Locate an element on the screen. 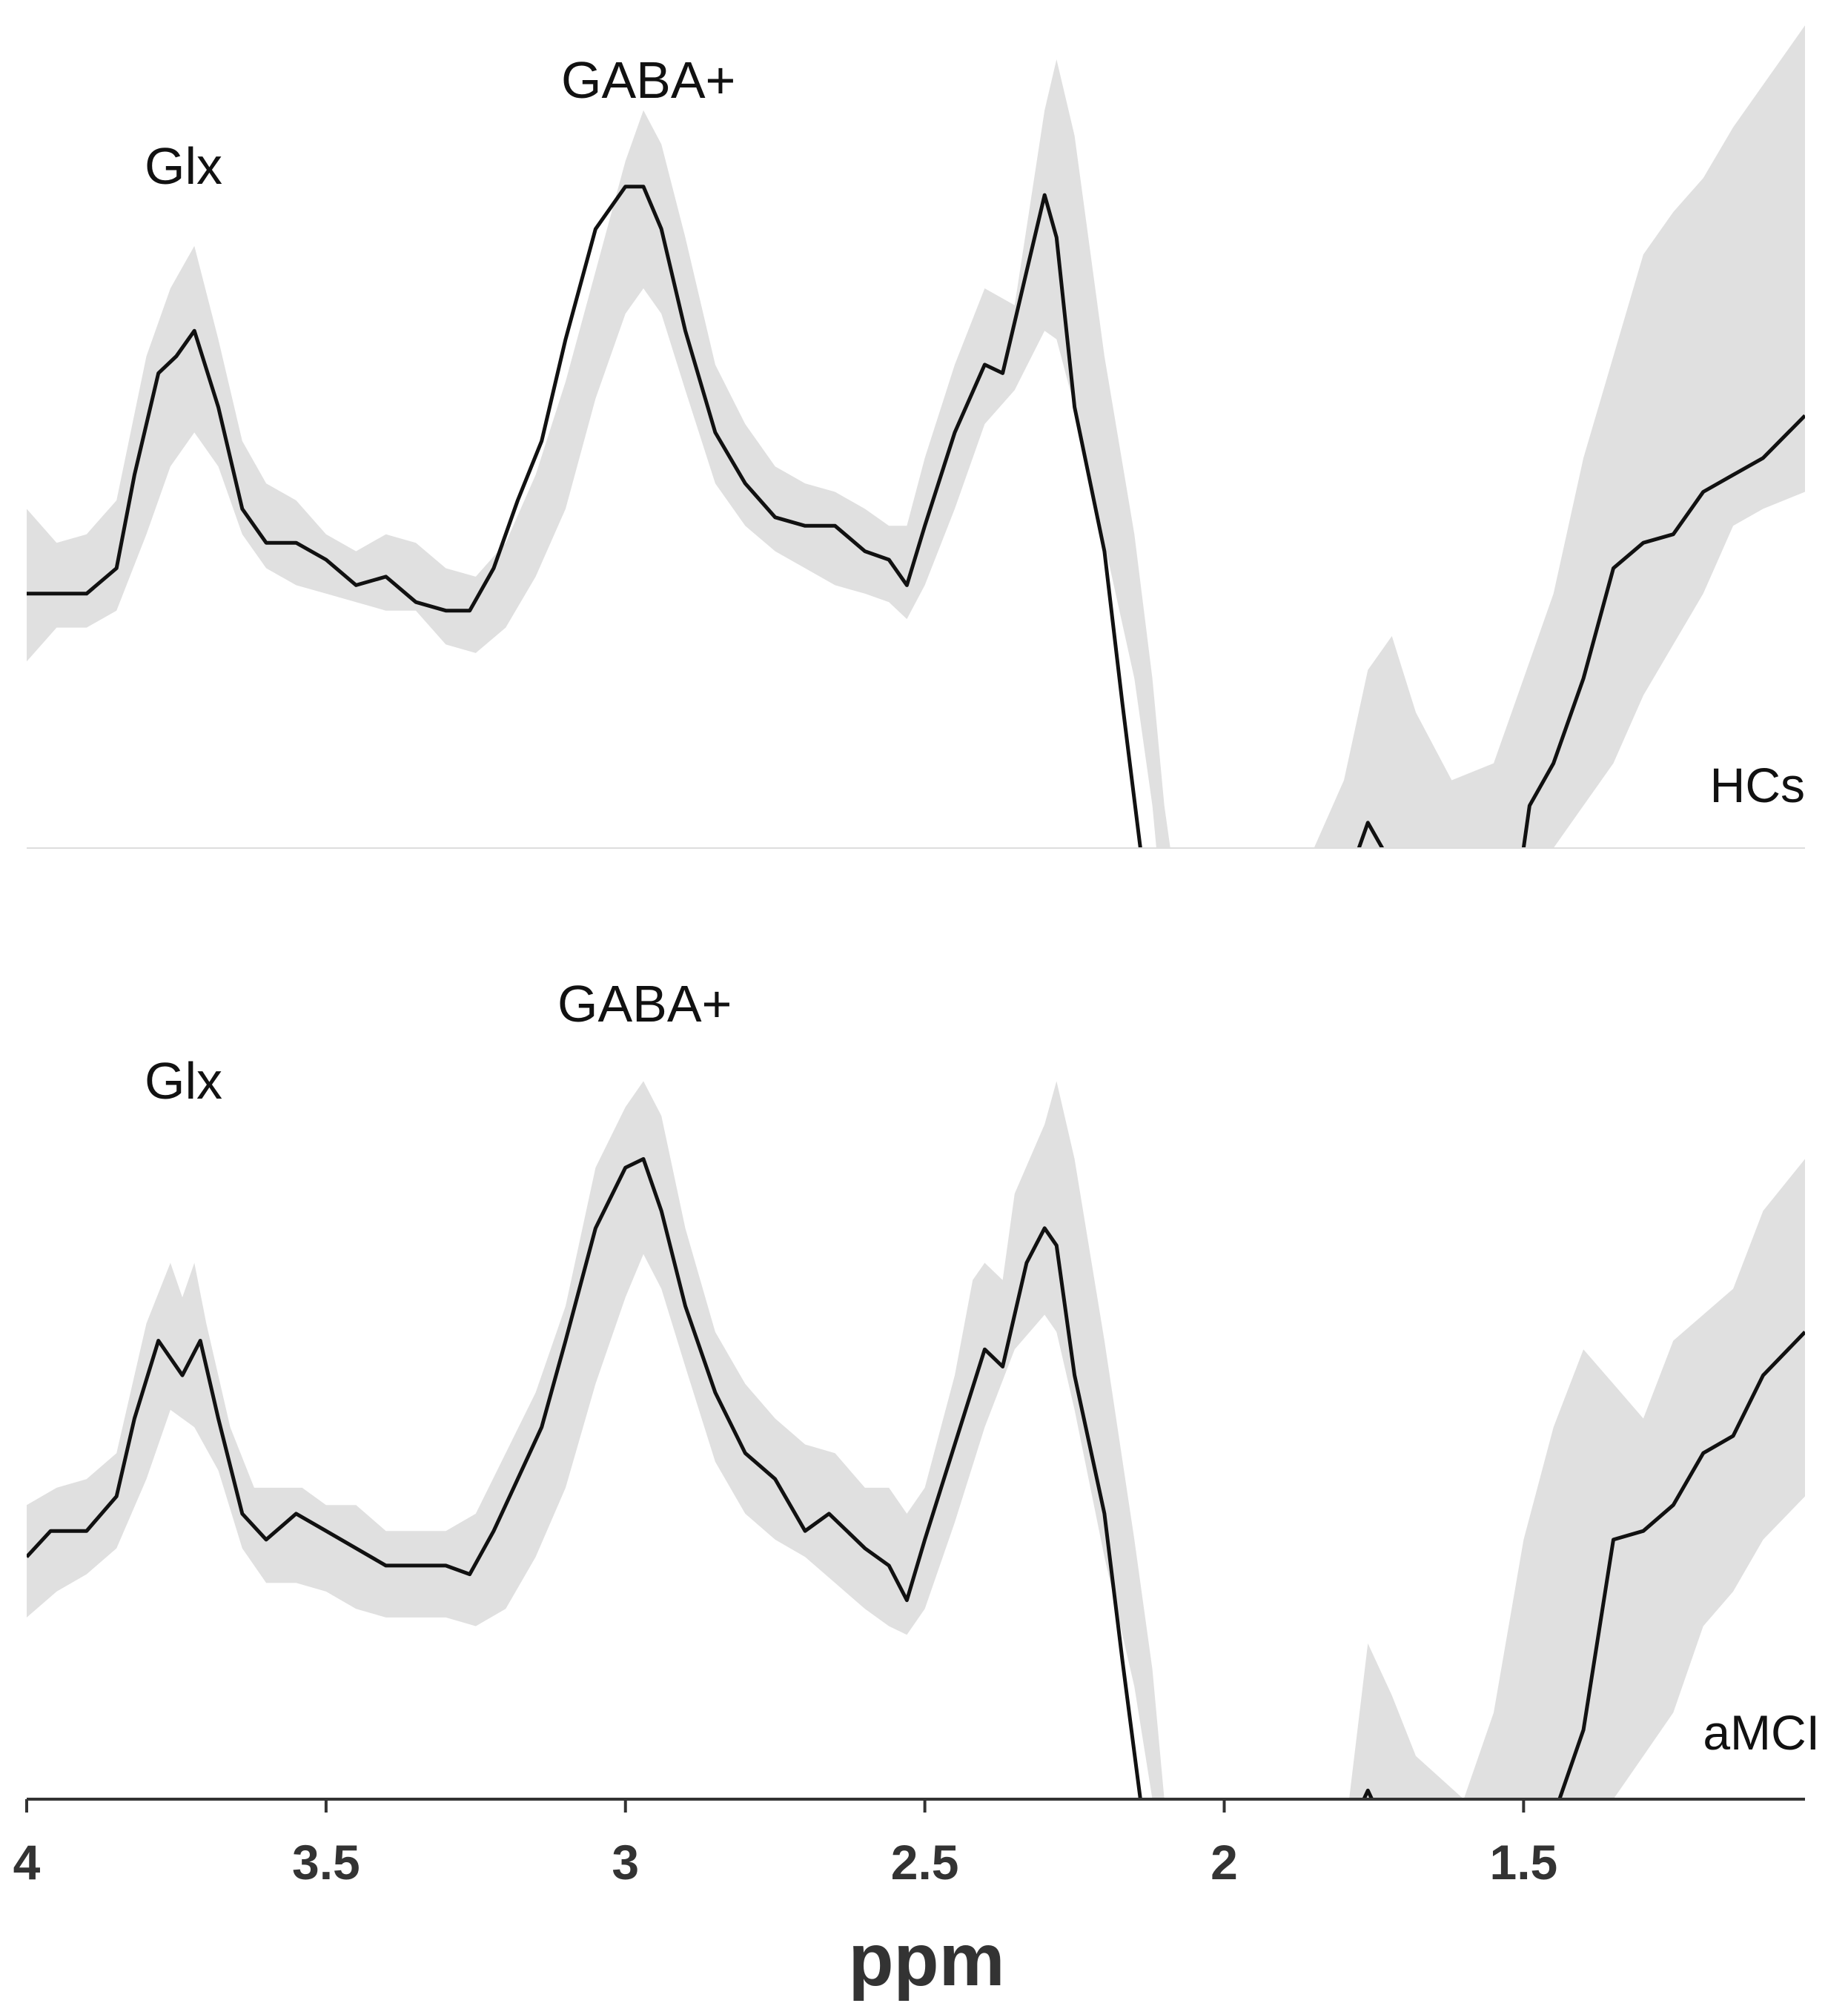 The width and height of the screenshot is (1848, 2006). amci-gaba-label: GABA+ is located at coordinates (644, 1004).